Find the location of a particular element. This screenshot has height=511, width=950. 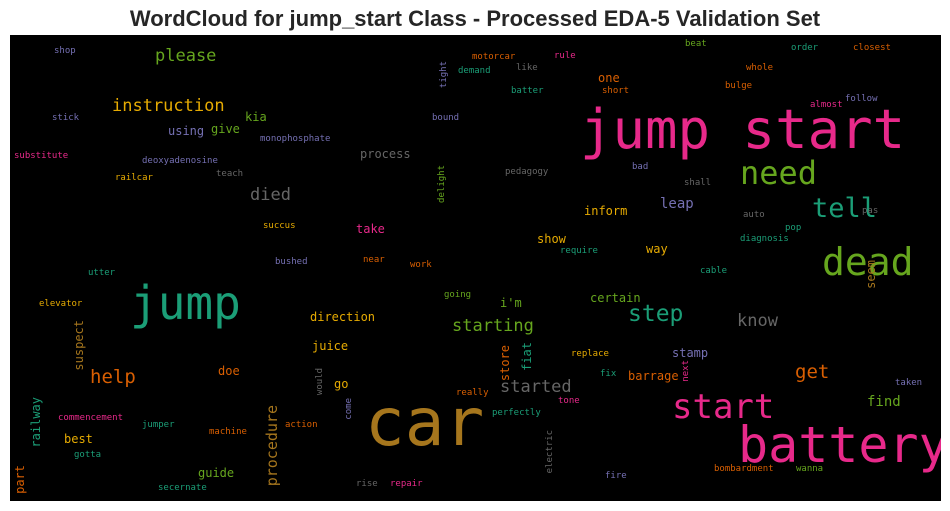

word-juice: juice is located at coordinates (330, 346).